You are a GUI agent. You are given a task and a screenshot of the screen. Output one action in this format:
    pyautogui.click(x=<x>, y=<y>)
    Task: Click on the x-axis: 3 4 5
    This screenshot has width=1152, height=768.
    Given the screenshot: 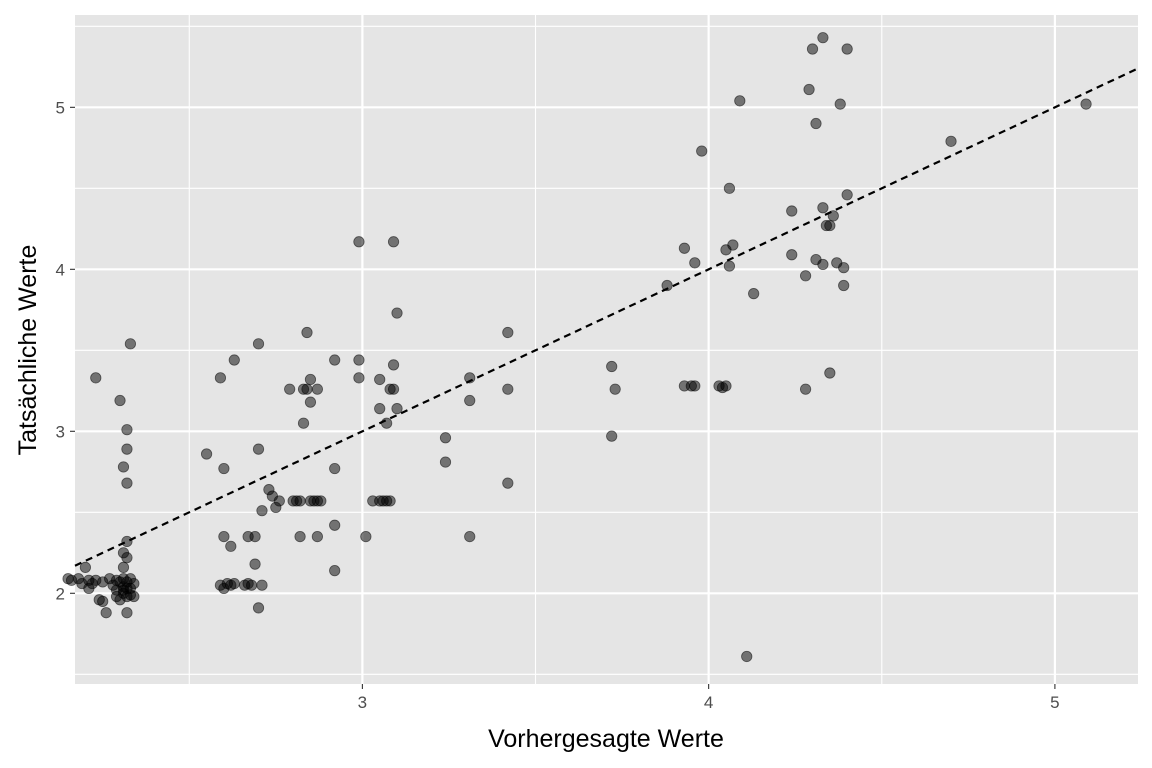 What is the action you would take?
    pyautogui.click(x=709, y=698)
    